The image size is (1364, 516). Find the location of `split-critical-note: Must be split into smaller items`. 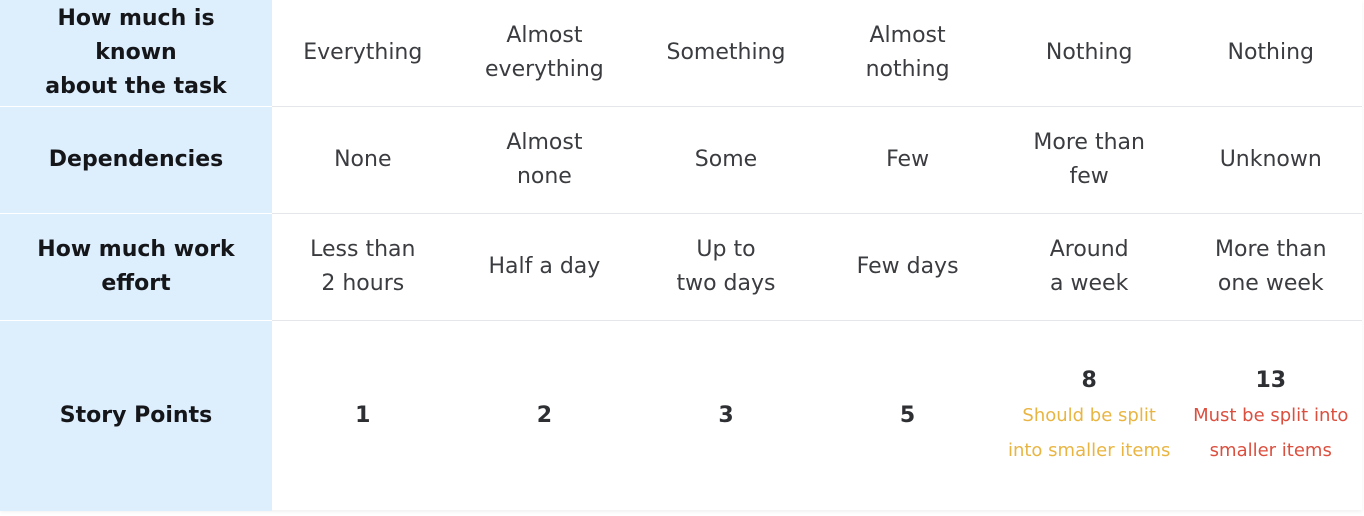

split-critical-note: Must be split into smaller items is located at coordinates (1271, 433).